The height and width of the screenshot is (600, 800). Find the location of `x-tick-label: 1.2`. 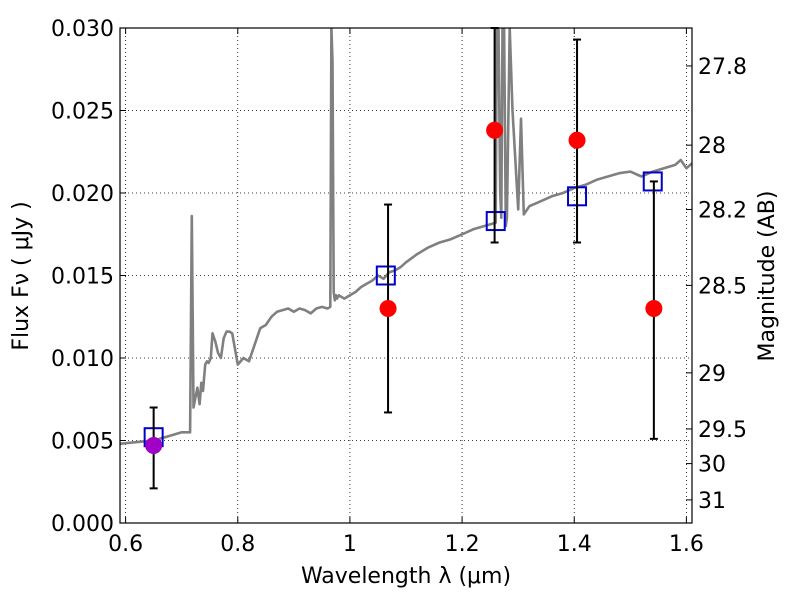

x-tick-label: 1.2 is located at coordinates (462, 544).